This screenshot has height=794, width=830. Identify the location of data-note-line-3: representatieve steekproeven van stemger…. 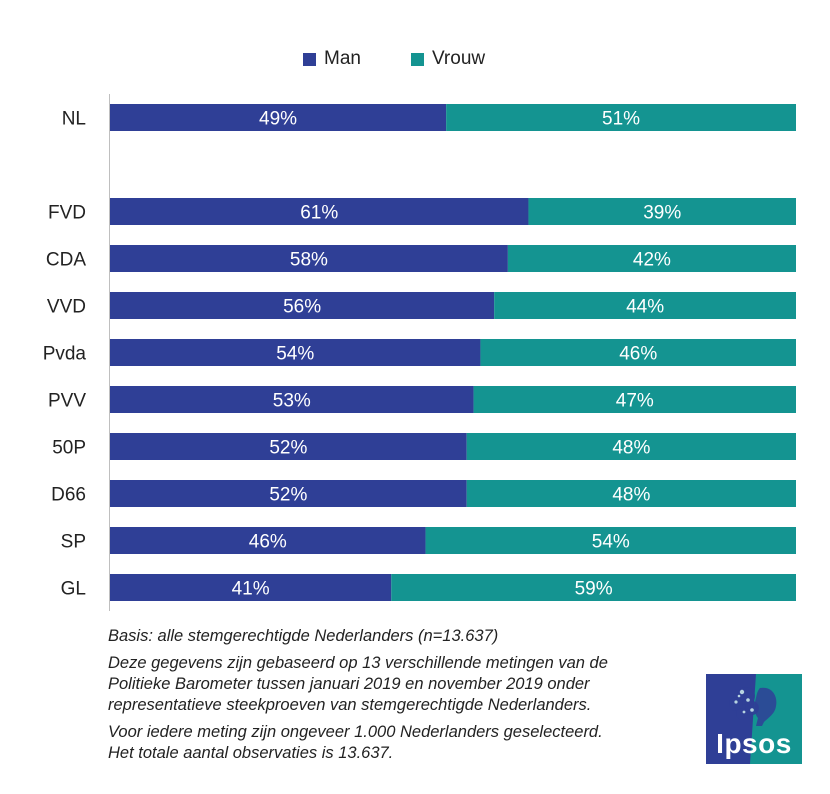
(350, 705).